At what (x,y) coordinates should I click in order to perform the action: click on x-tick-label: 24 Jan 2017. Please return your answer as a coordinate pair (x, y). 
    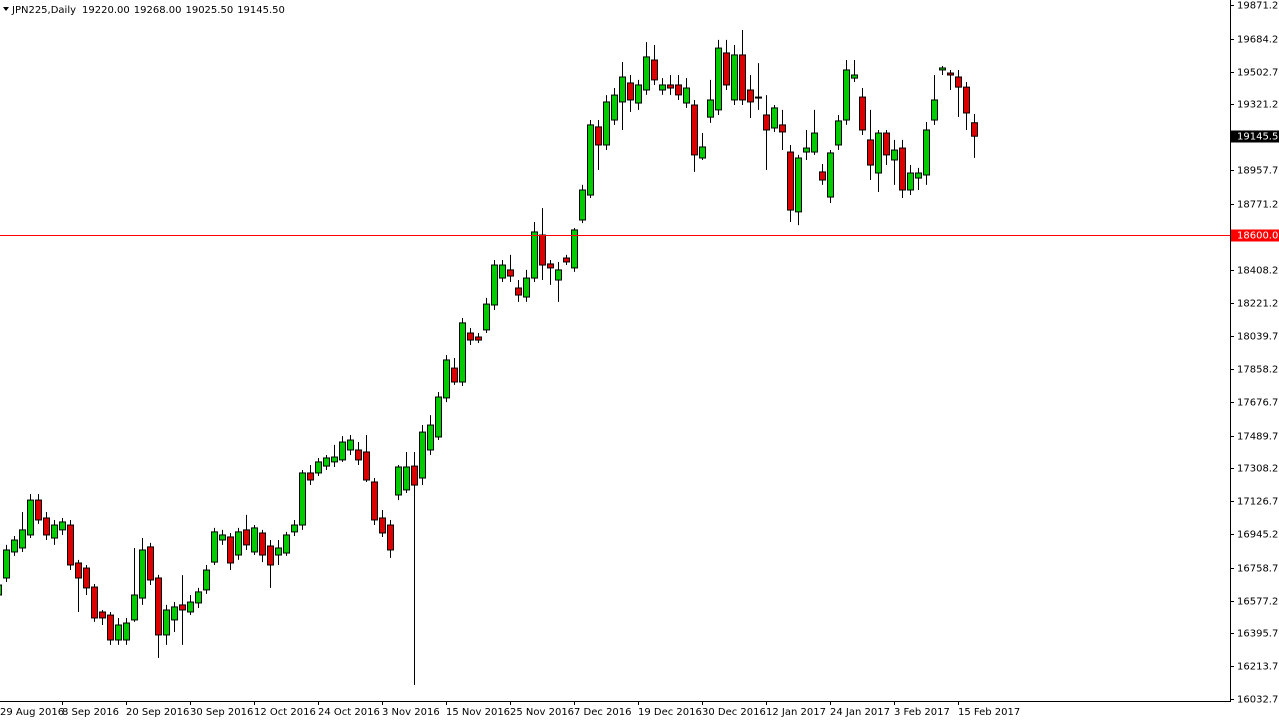
    Looking at the image, I should click on (860, 712).